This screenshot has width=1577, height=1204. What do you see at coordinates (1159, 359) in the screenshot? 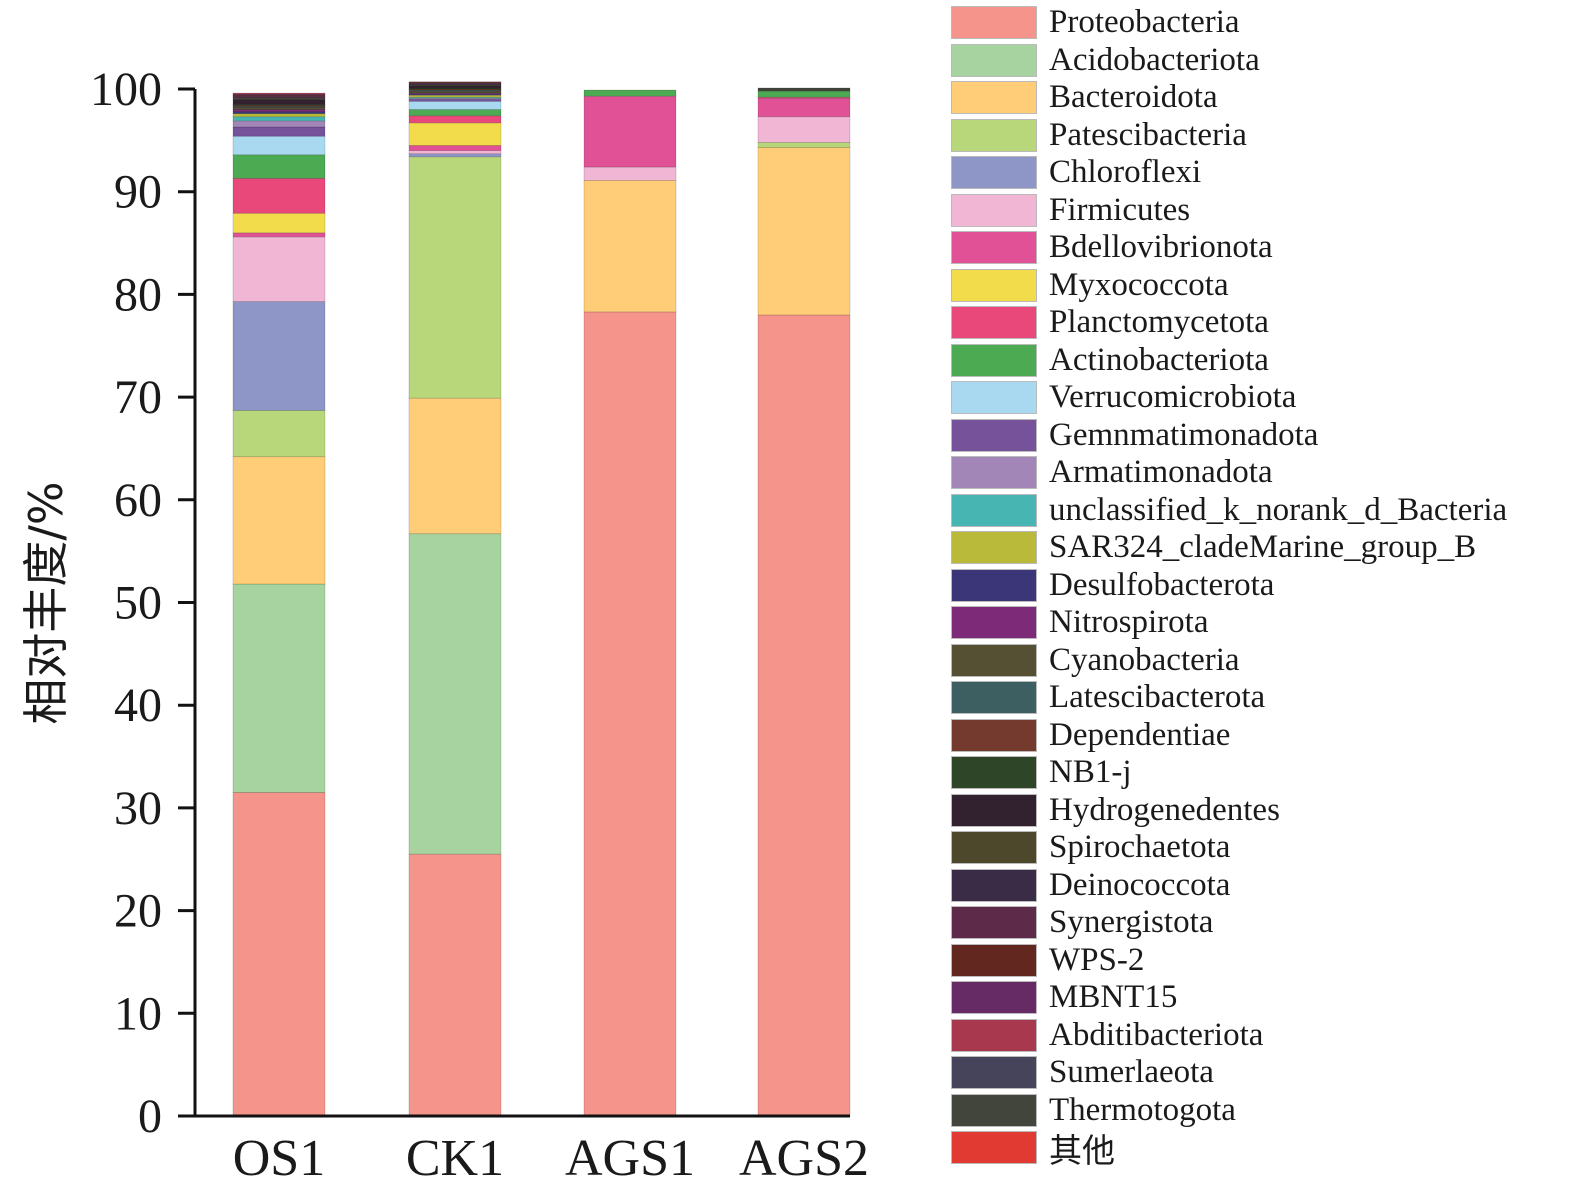
I see `legend-label: Actinobacteriota` at bounding box center [1159, 359].